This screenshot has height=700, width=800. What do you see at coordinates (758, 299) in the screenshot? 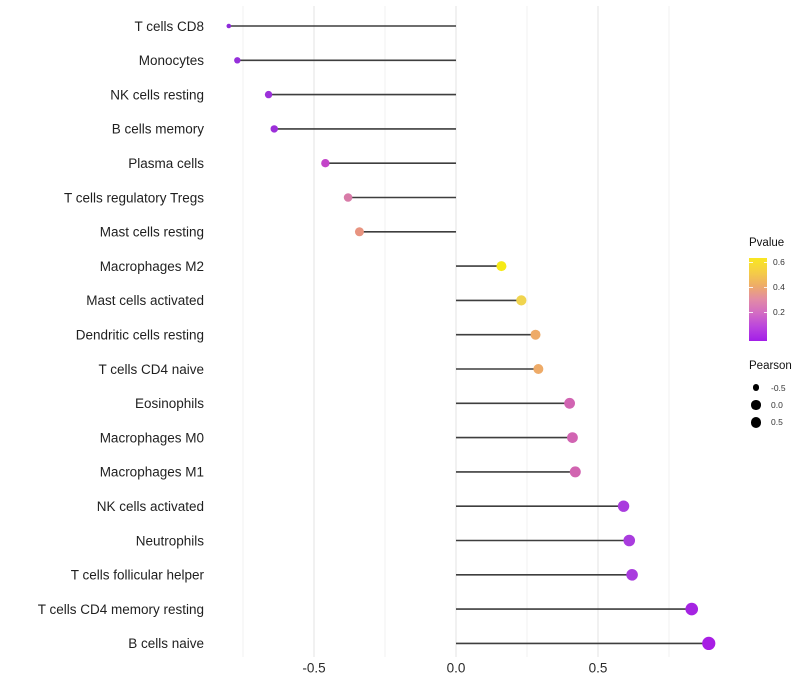
I see `pvalue-colorbar` at bounding box center [758, 299].